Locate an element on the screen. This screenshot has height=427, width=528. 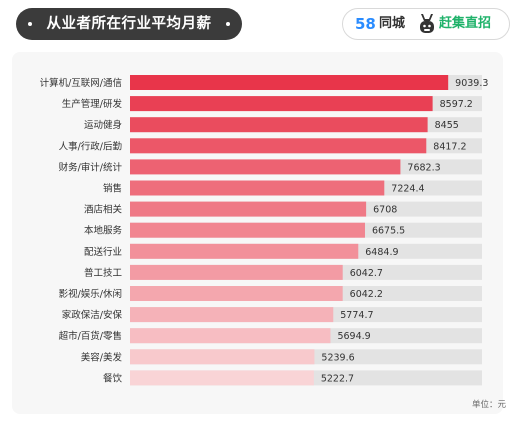
value-label: 6042.2 is located at coordinates (366, 294).